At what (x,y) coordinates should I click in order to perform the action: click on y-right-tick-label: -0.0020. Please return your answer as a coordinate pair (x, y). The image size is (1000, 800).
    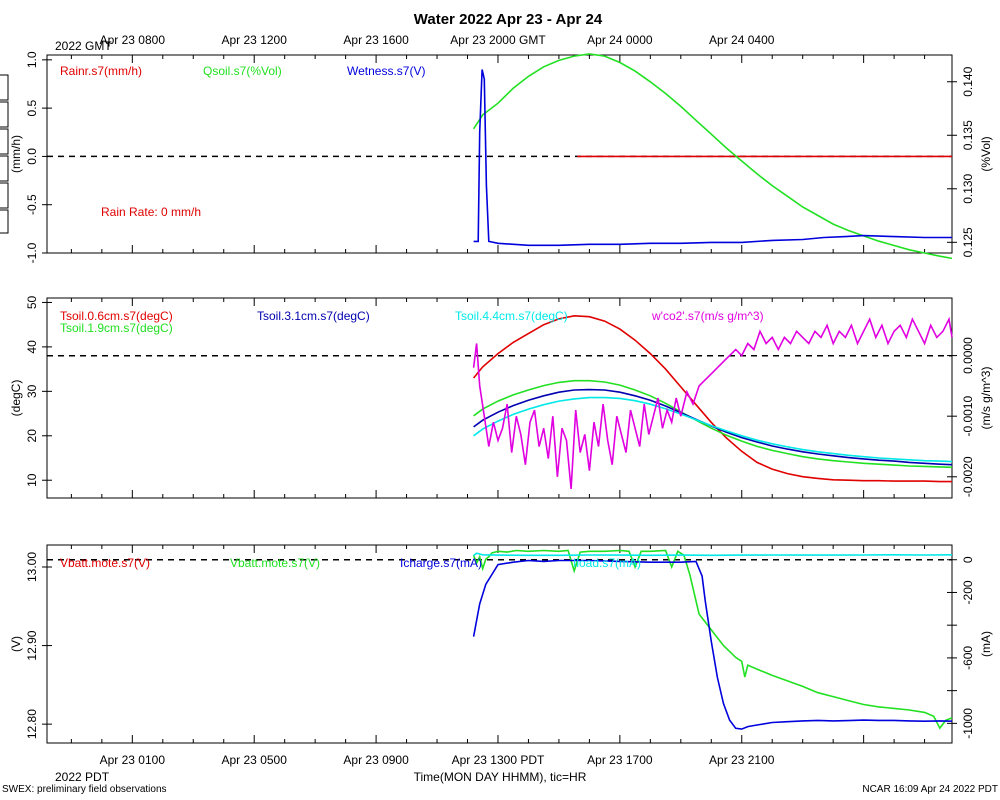
    Looking at the image, I should click on (968, 476).